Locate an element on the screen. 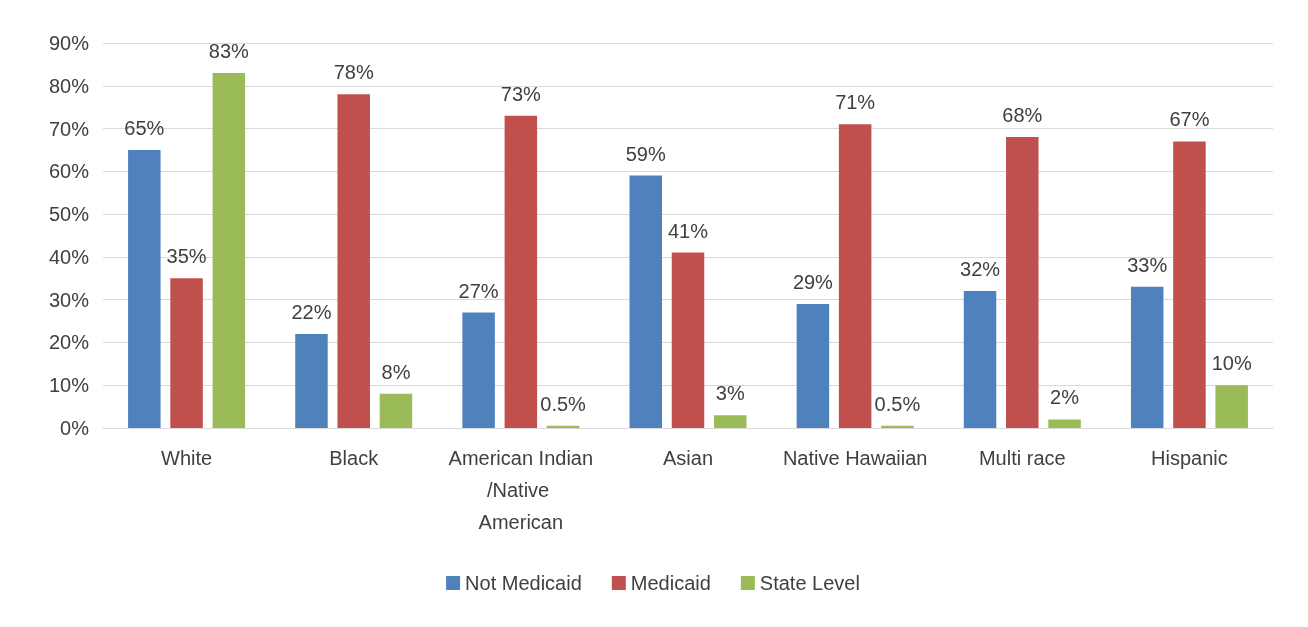 The height and width of the screenshot is (627, 1308). y-tick-label: 10% is located at coordinates (69, 385).